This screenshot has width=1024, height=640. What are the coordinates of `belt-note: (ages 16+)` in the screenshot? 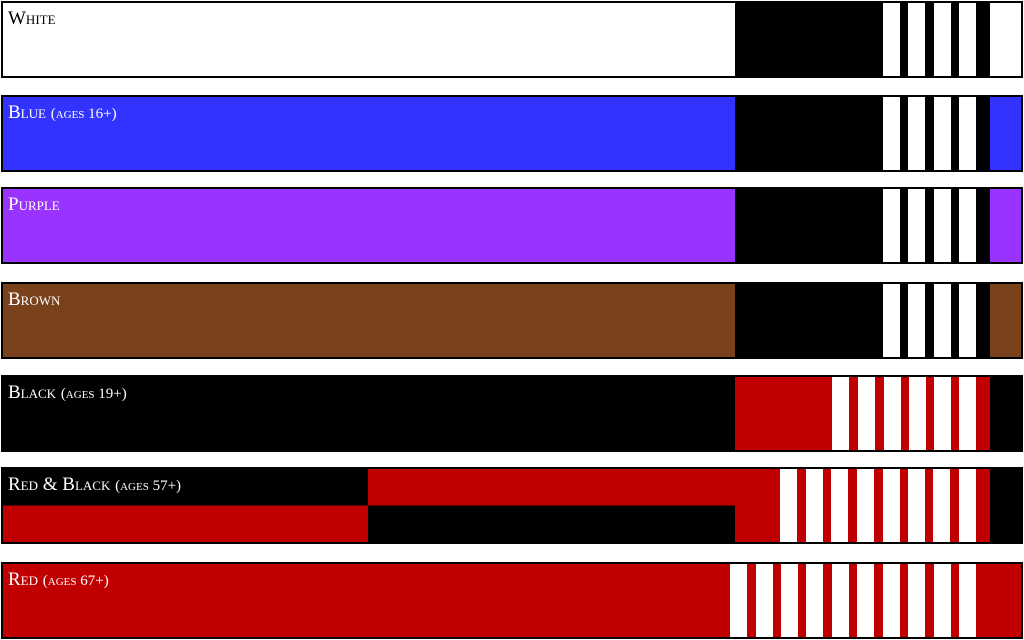 It's located at (84, 114).